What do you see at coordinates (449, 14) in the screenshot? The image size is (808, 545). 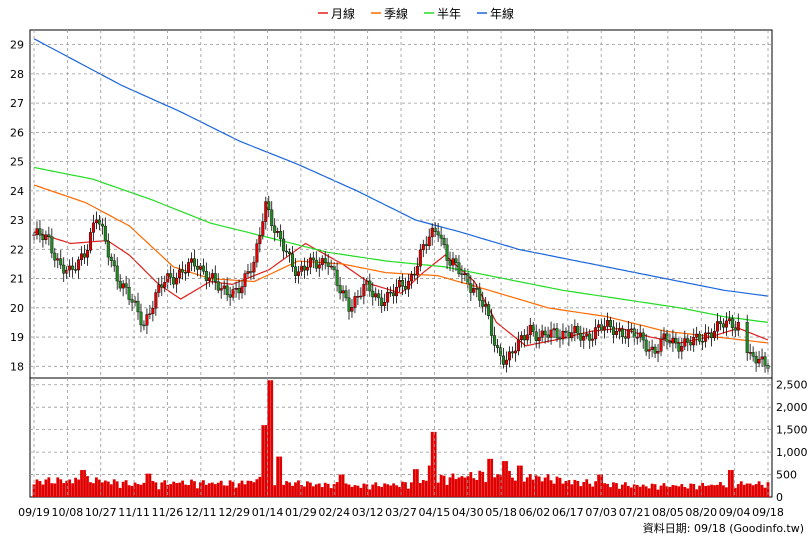 I see `legend-label: 半年` at bounding box center [449, 14].